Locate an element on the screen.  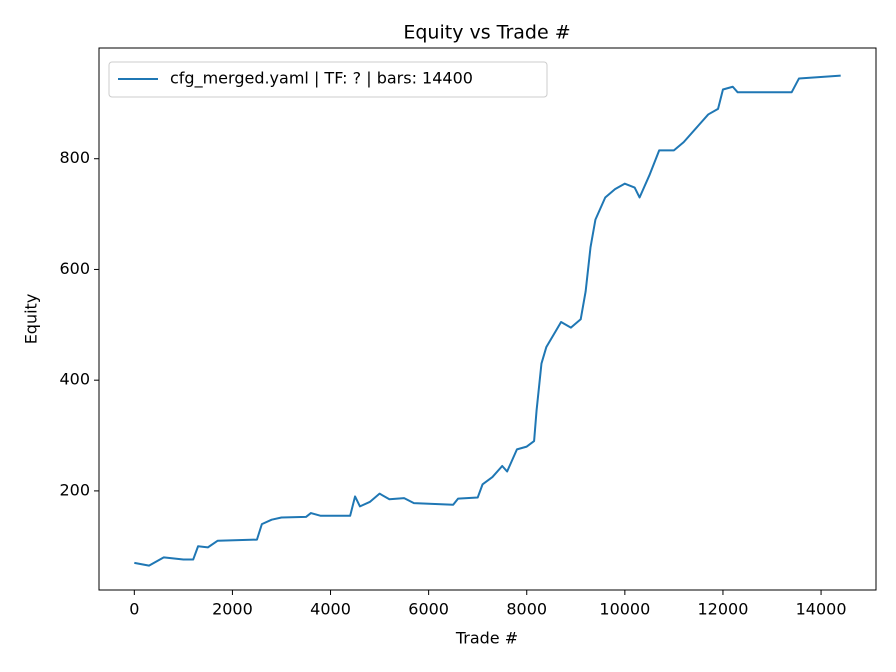
x-tick-label: 4000 is located at coordinates (330, 609).